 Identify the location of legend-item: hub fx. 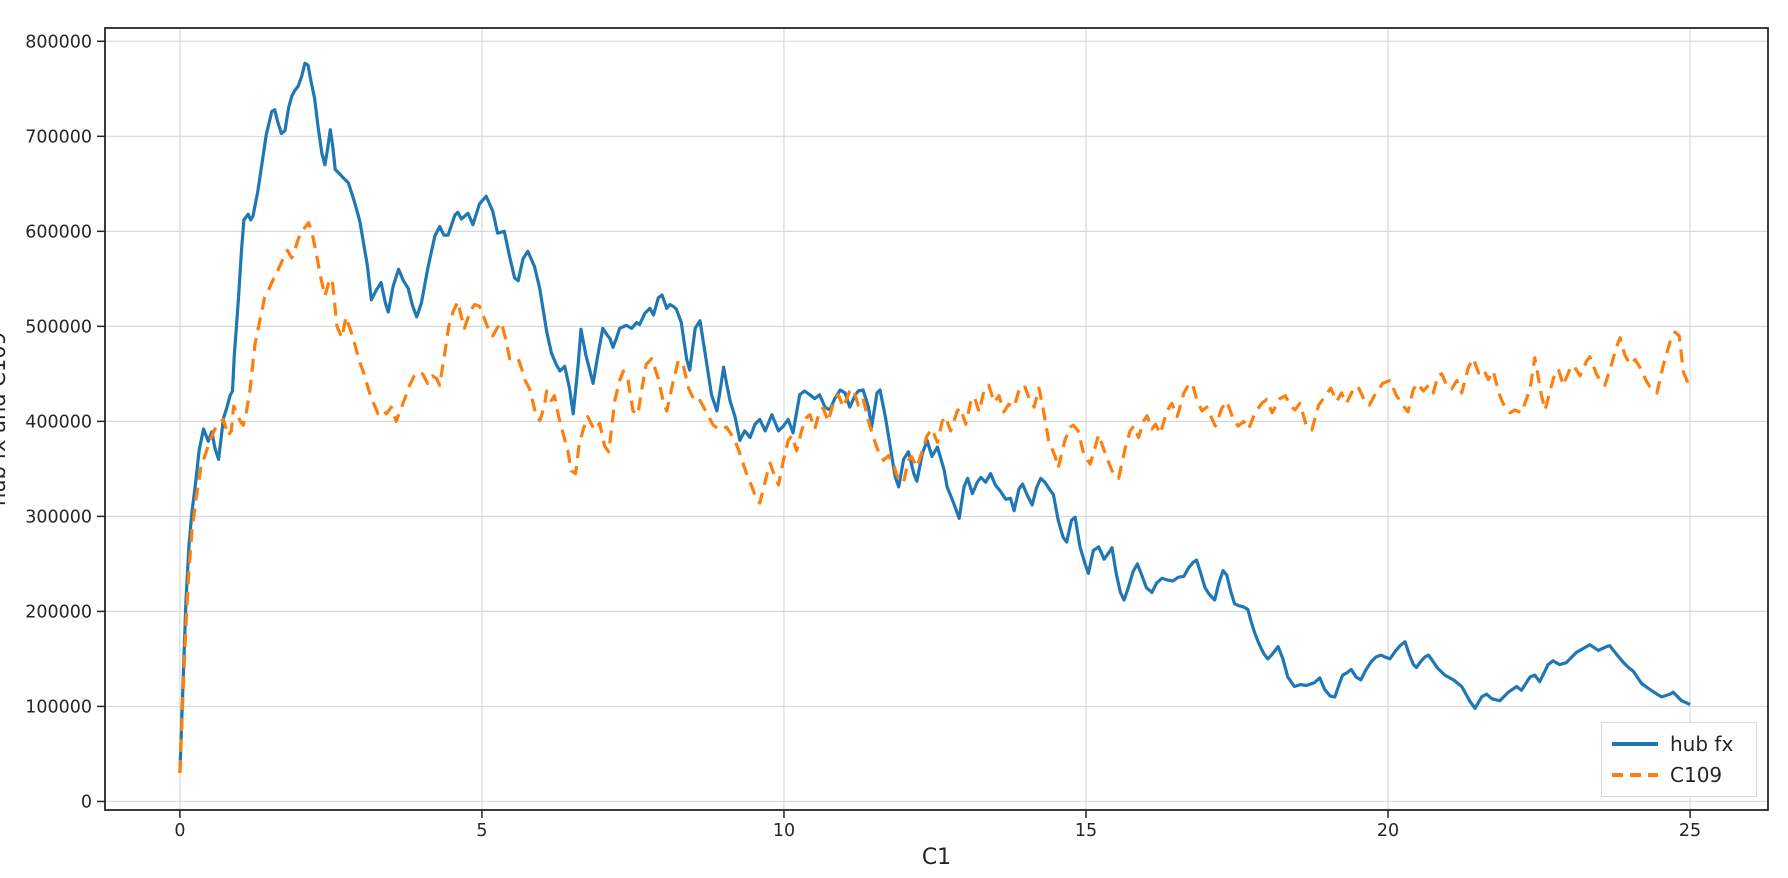
(1679, 744).